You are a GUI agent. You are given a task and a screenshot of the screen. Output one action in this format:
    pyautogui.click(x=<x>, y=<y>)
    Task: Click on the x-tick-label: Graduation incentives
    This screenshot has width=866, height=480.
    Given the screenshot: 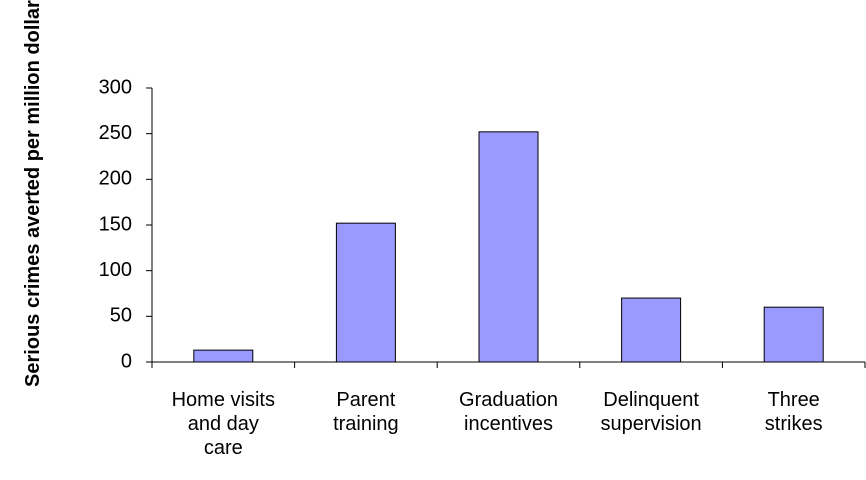 What is the action you would take?
    pyautogui.click(x=508, y=412)
    